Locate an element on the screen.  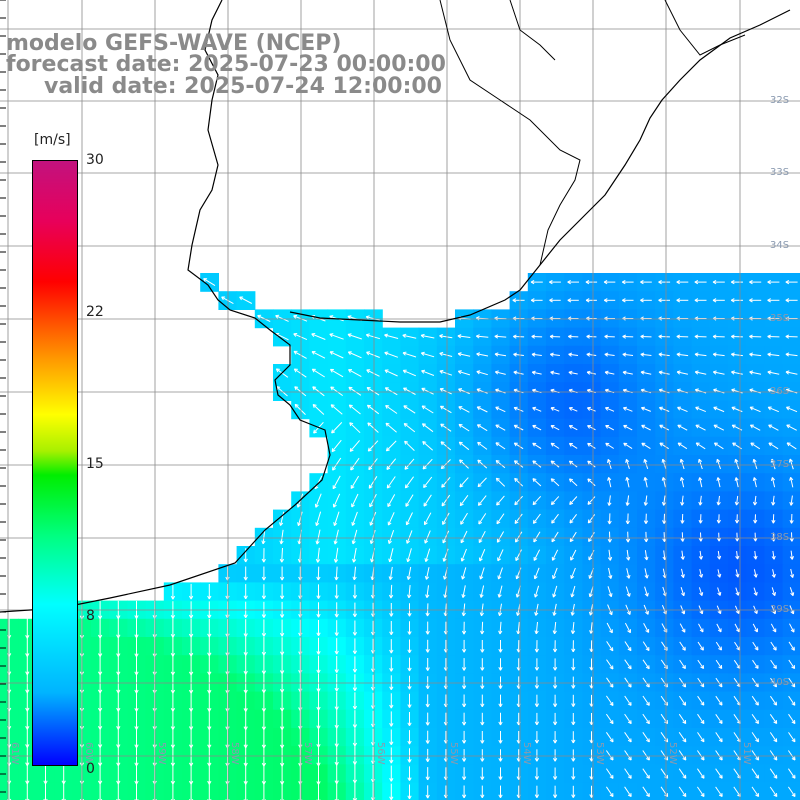
lat-label: 32S is located at coordinates (779, 100).